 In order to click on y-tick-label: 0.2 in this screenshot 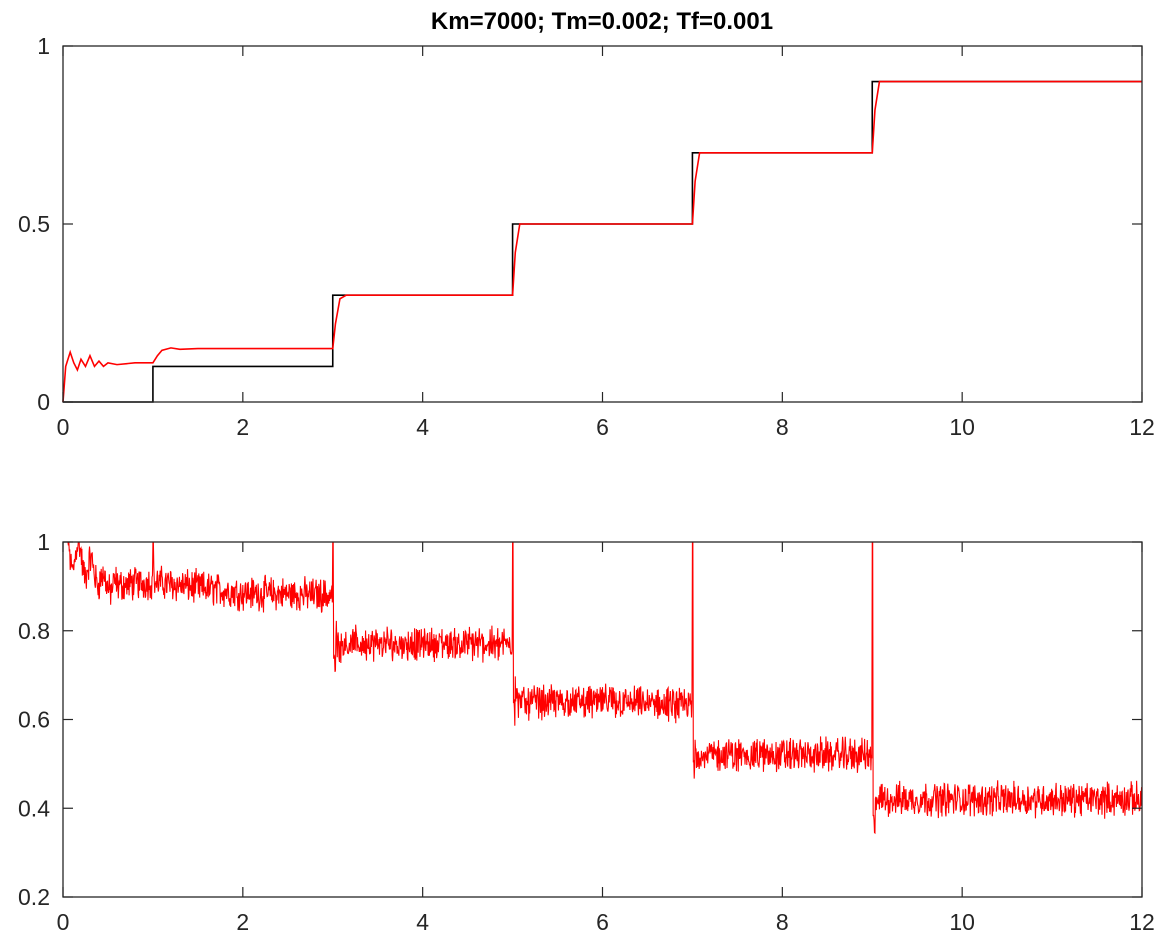, I will do `click(34, 897)`.